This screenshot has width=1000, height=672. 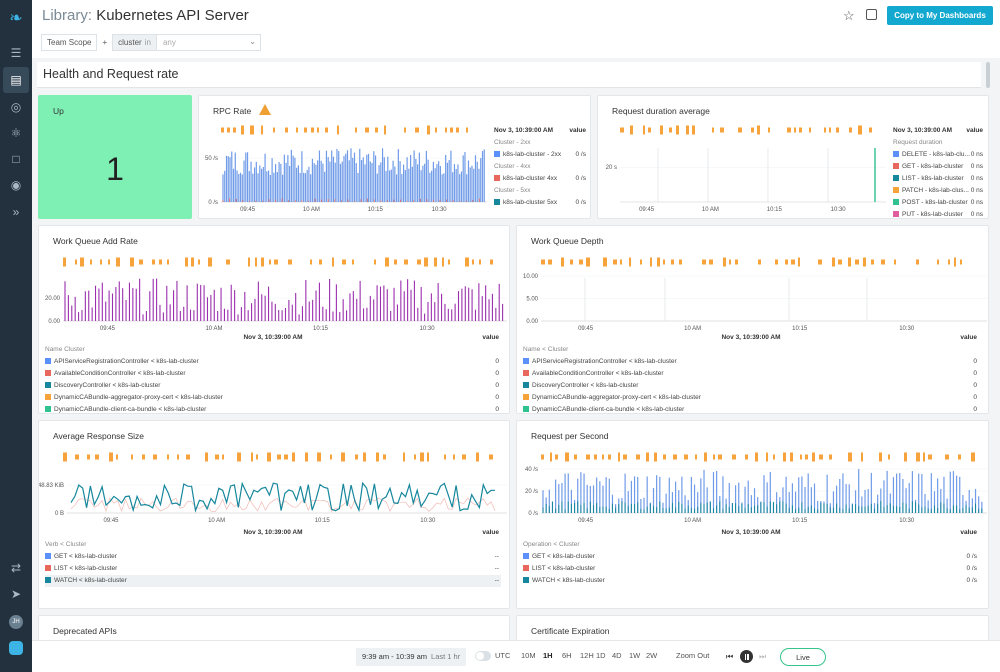 I want to click on scope-value-select: any ⌄, so click(x=208, y=42).